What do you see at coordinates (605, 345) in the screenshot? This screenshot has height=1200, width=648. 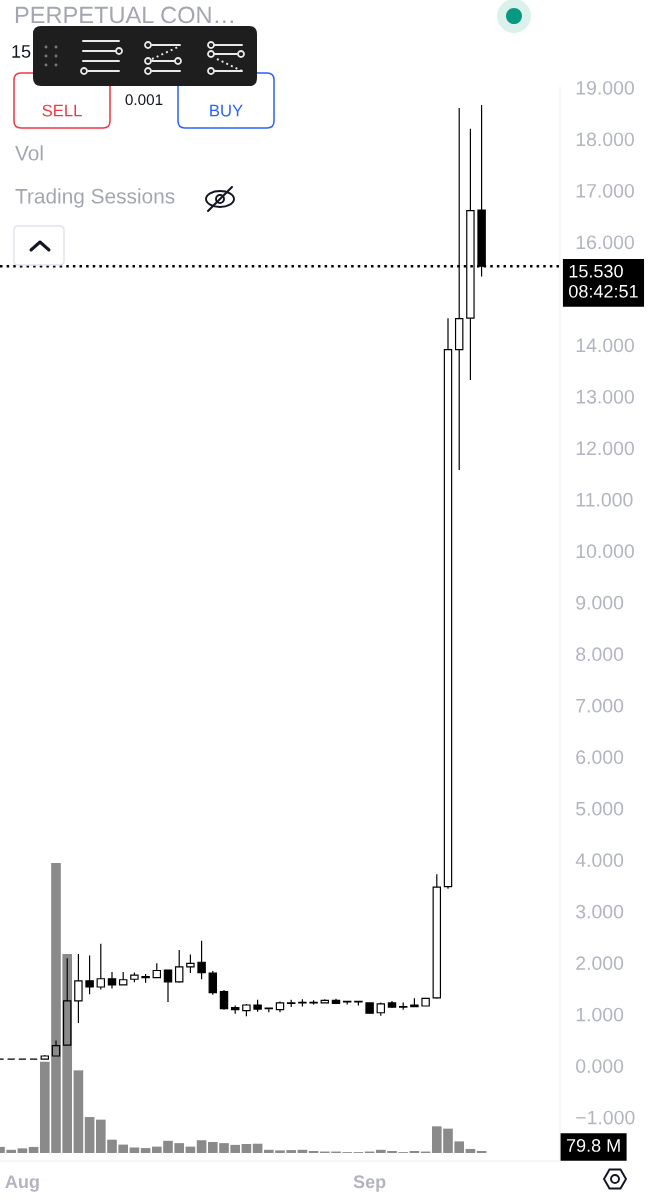 I see `y-tick-label: 14.000` at bounding box center [605, 345].